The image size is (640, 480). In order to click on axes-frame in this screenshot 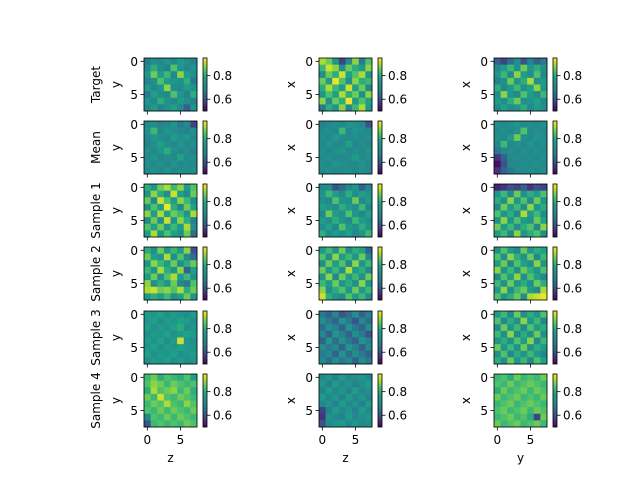, I will do `click(345, 210)`.